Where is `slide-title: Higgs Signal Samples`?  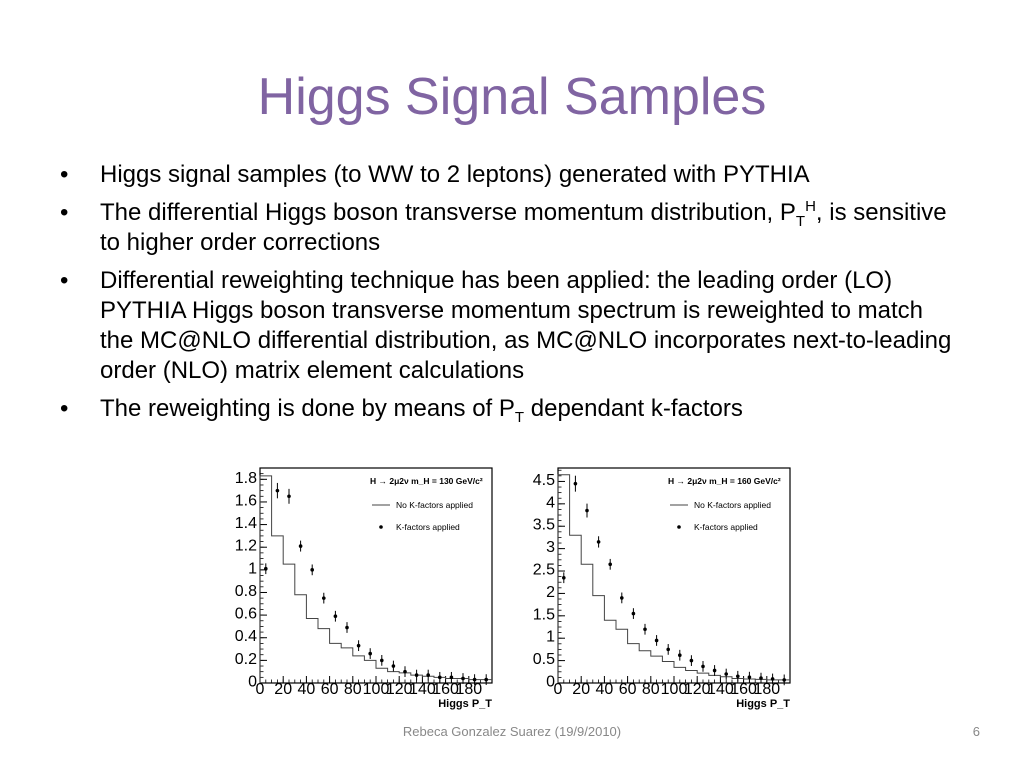 slide-title: Higgs Signal Samples is located at coordinates (512, 97).